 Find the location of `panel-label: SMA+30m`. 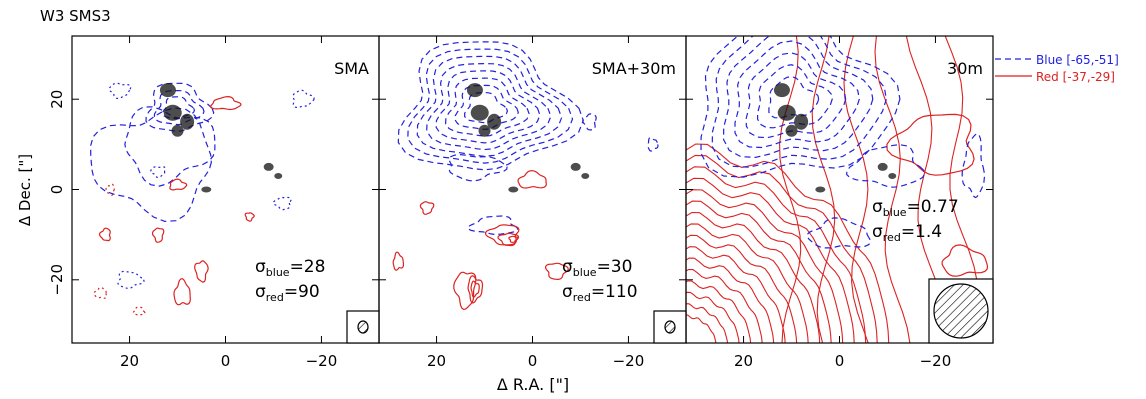

panel-label: SMA+30m is located at coordinates (634, 68).